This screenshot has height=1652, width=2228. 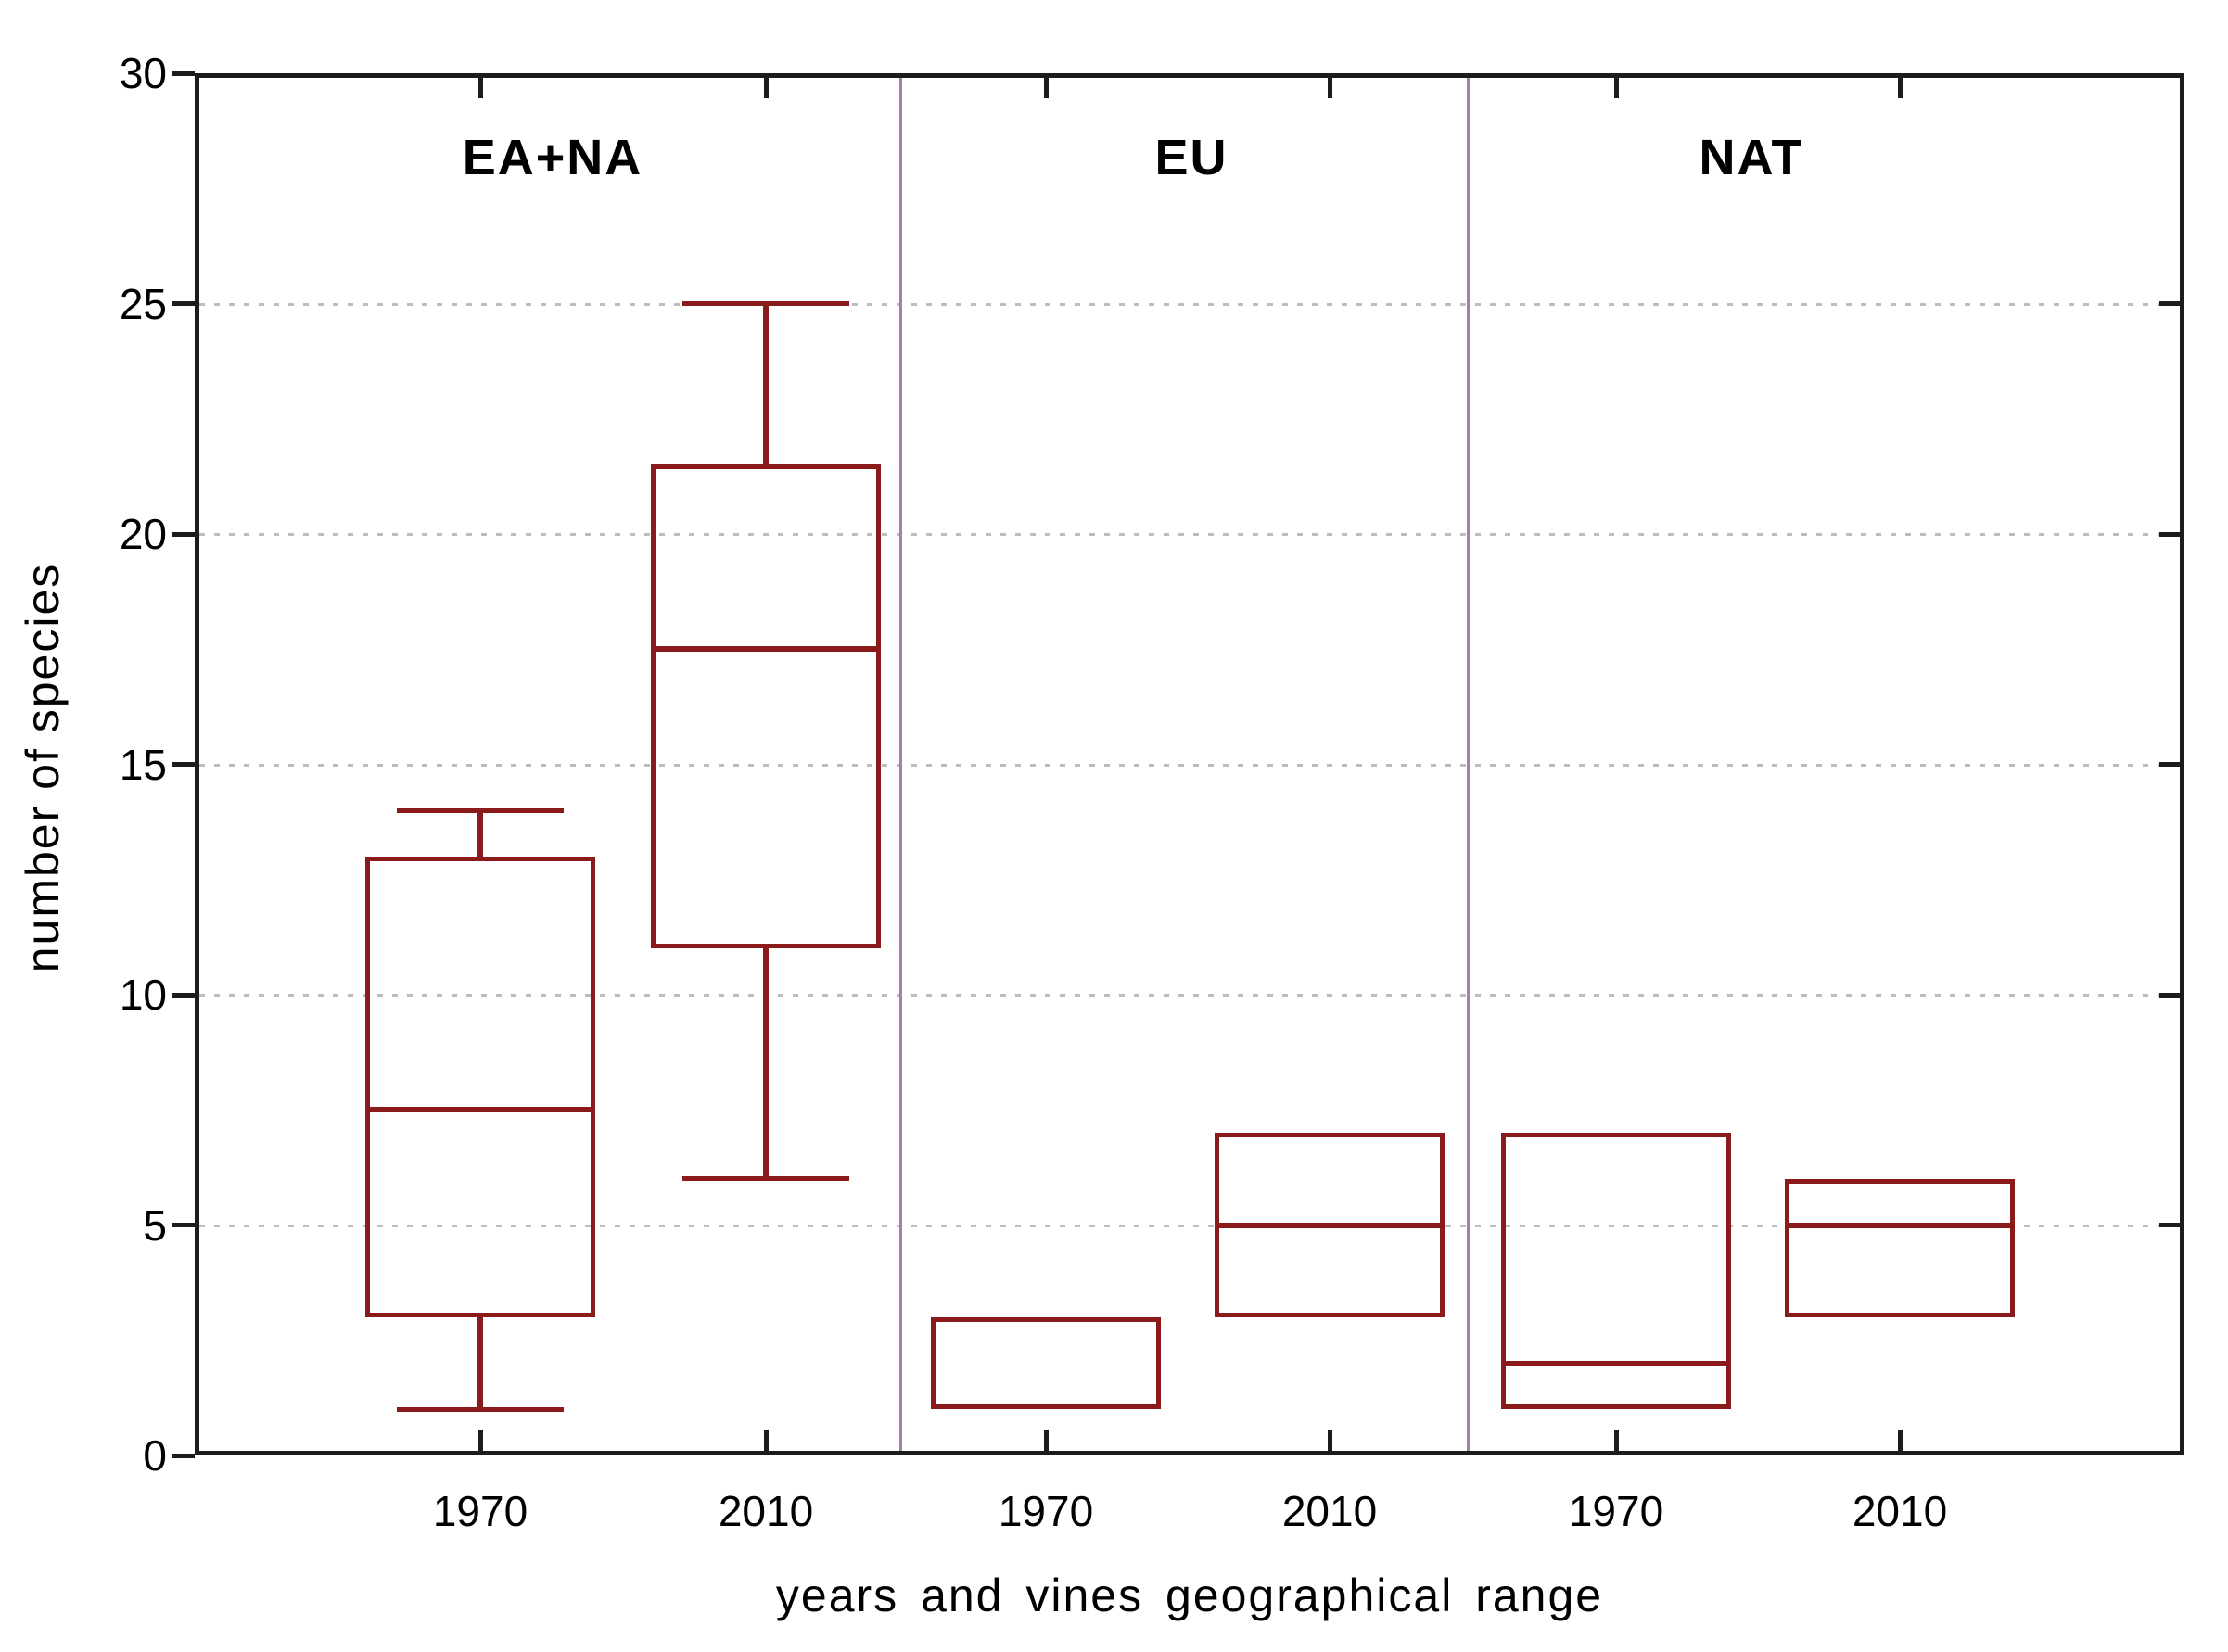 I want to click on x-axis-title: years and vines geographical range, so click(x=1189, y=1595).